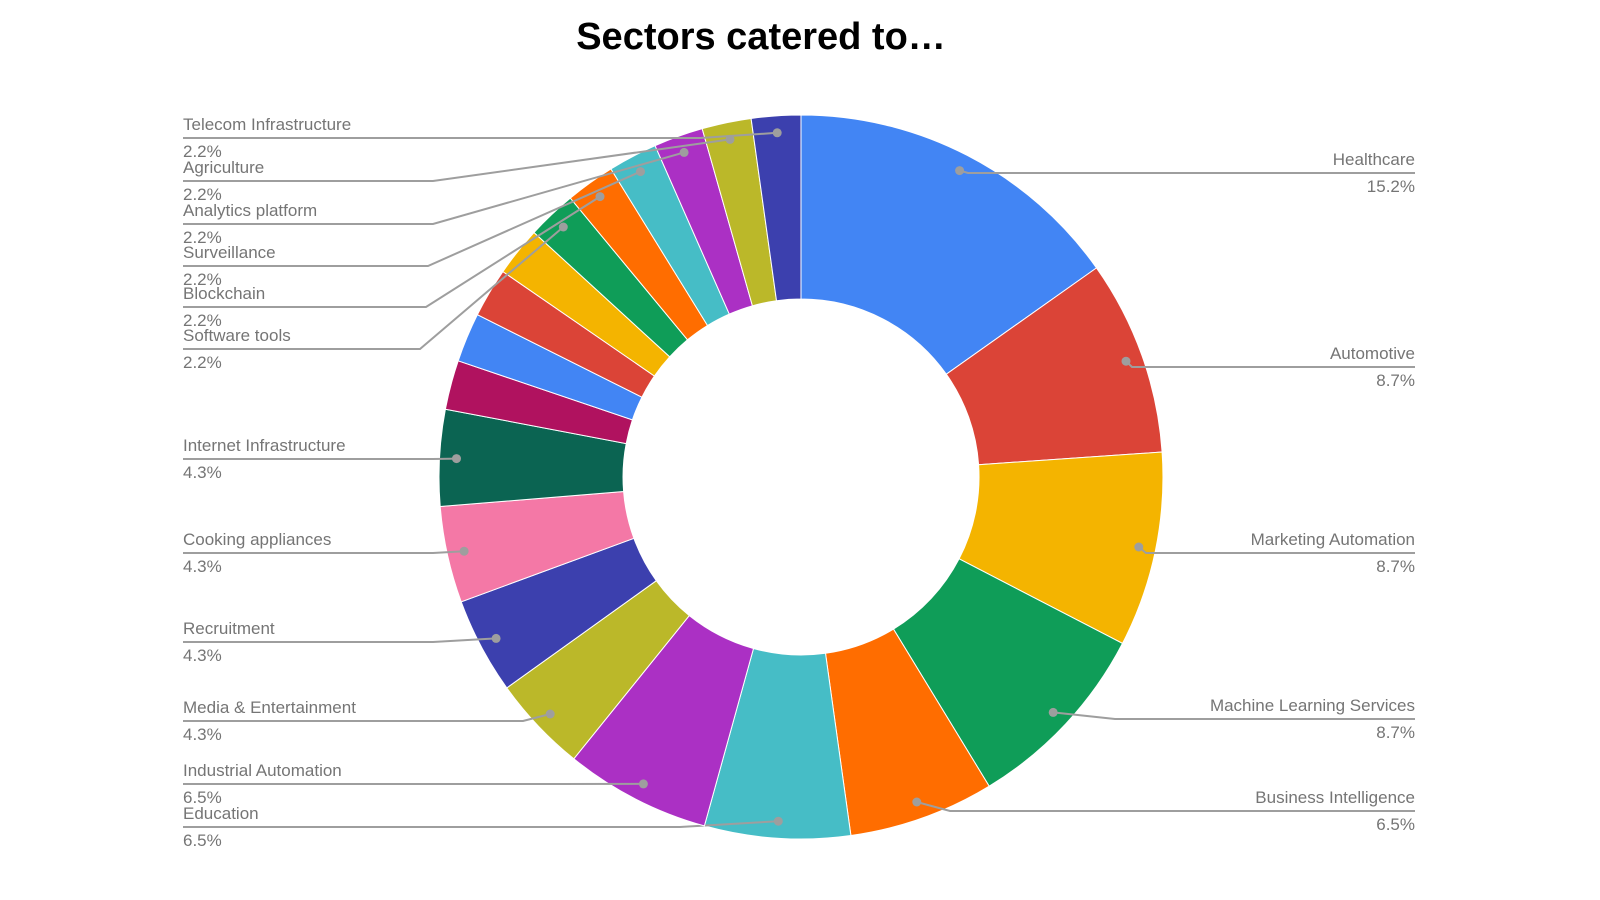 The image size is (1600, 900). Describe the element at coordinates (340, 640) in the screenshot. I see `callout-line-recruitment` at that location.